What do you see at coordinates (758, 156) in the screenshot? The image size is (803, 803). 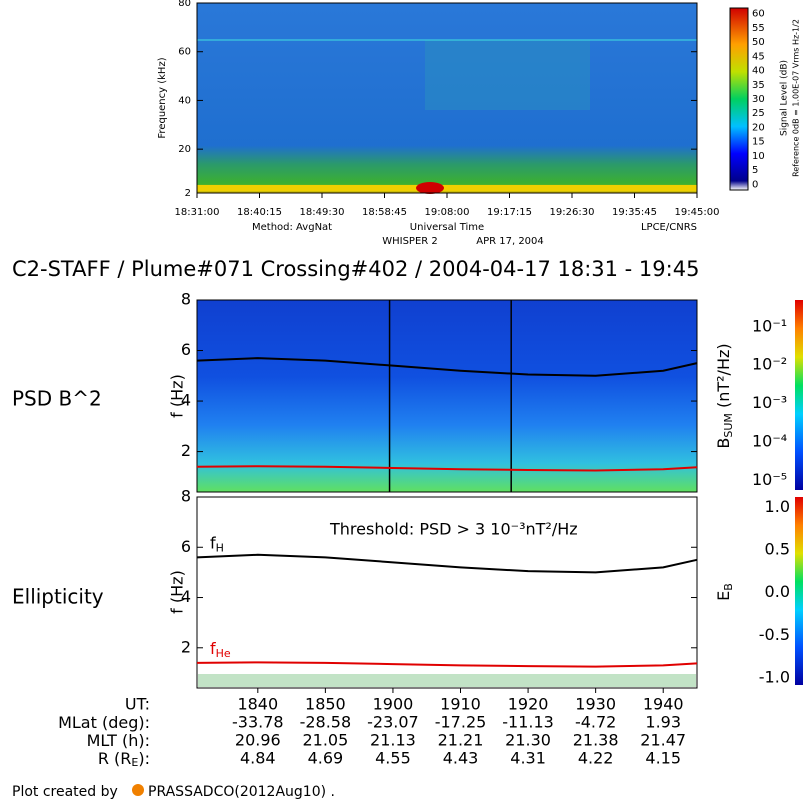 I see `colorbar-tick-label: 10` at bounding box center [758, 156].